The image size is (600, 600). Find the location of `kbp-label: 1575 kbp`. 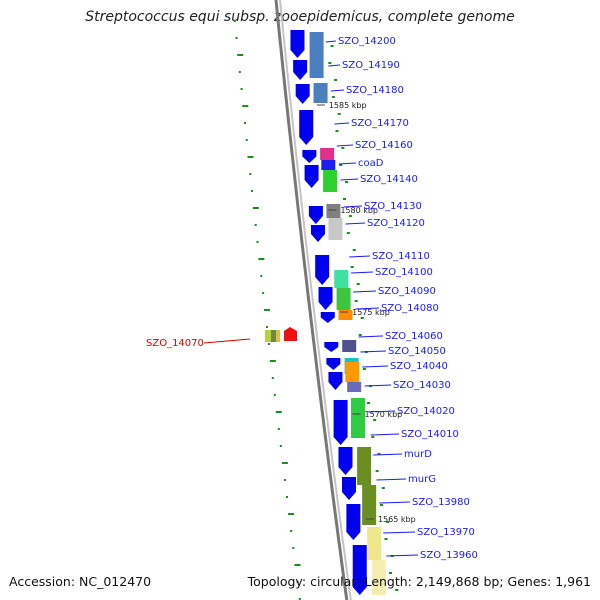

kbp-label: 1575 kbp is located at coordinates (371, 312).